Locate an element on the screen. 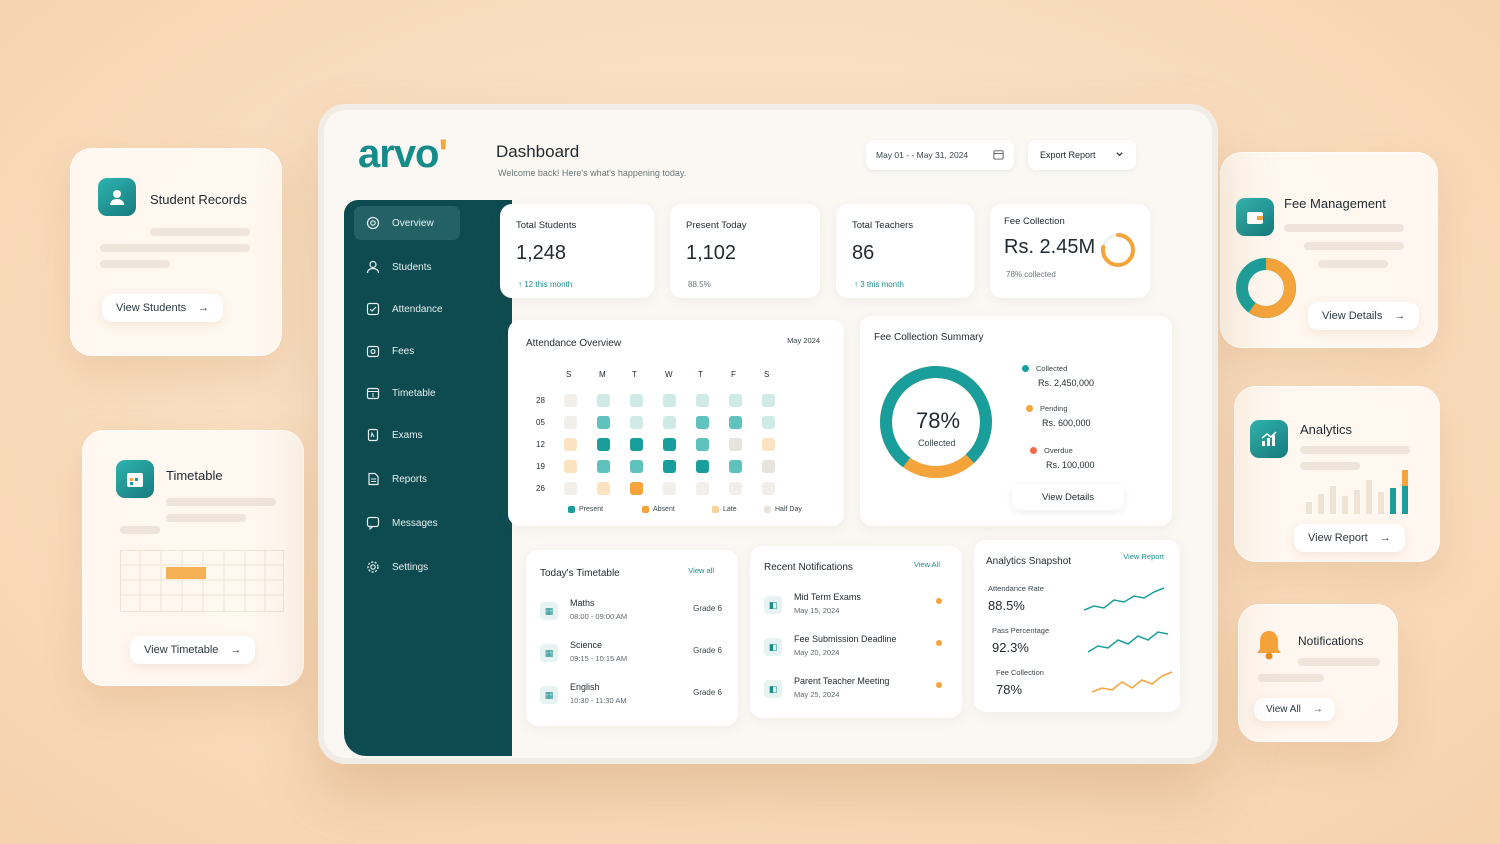 The image size is (1500, 844). calendar-week-label: 26 is located at coordinates (540, 488).